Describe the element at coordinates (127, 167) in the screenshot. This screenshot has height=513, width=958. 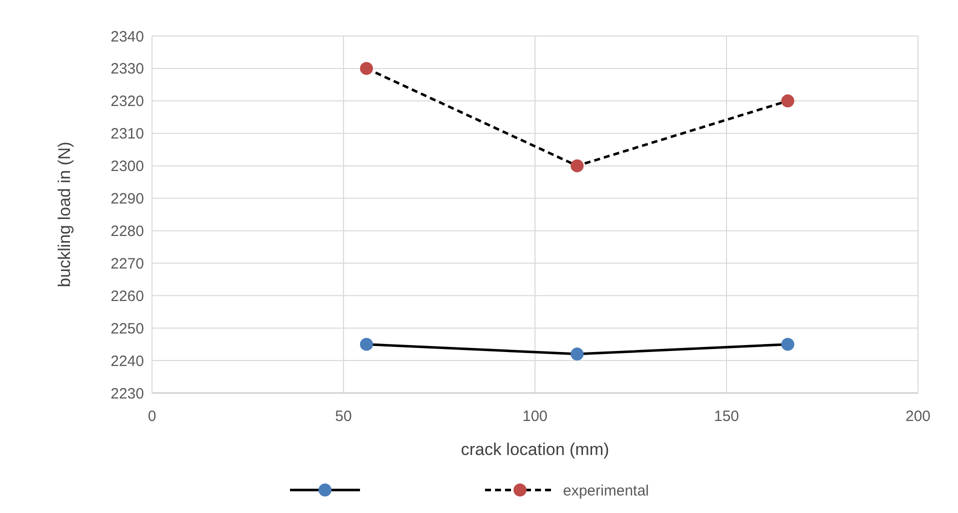
I see `y-tick-label: 2300` at that location.